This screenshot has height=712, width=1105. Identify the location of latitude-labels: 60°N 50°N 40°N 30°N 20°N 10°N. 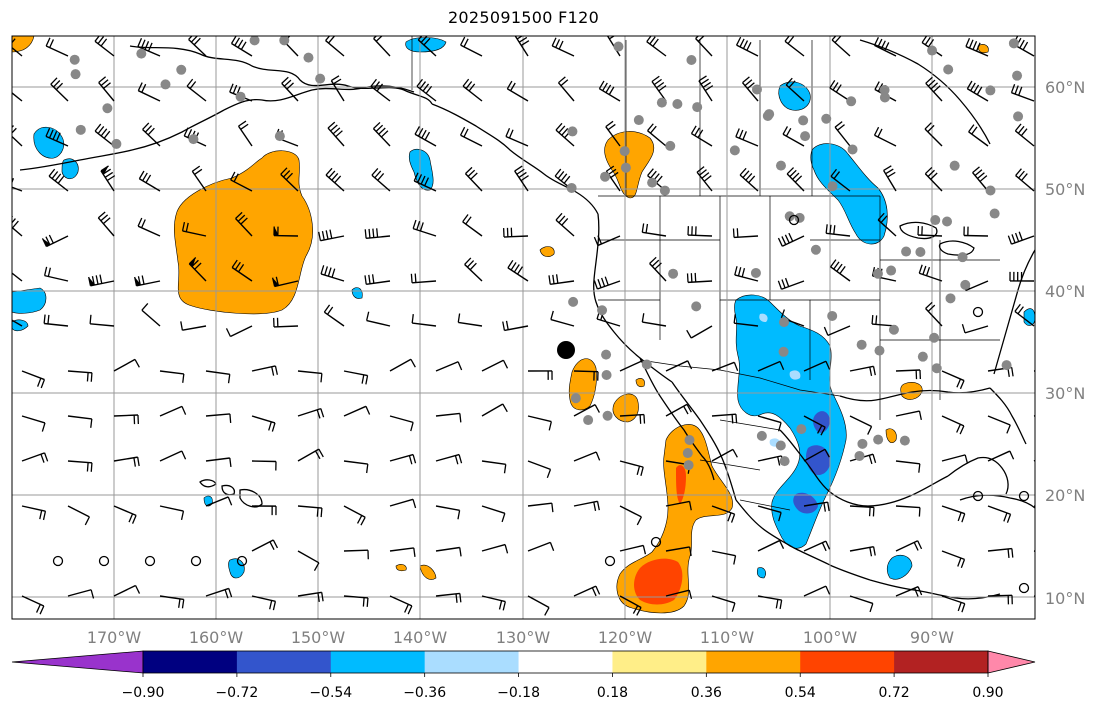
(1065, 343).